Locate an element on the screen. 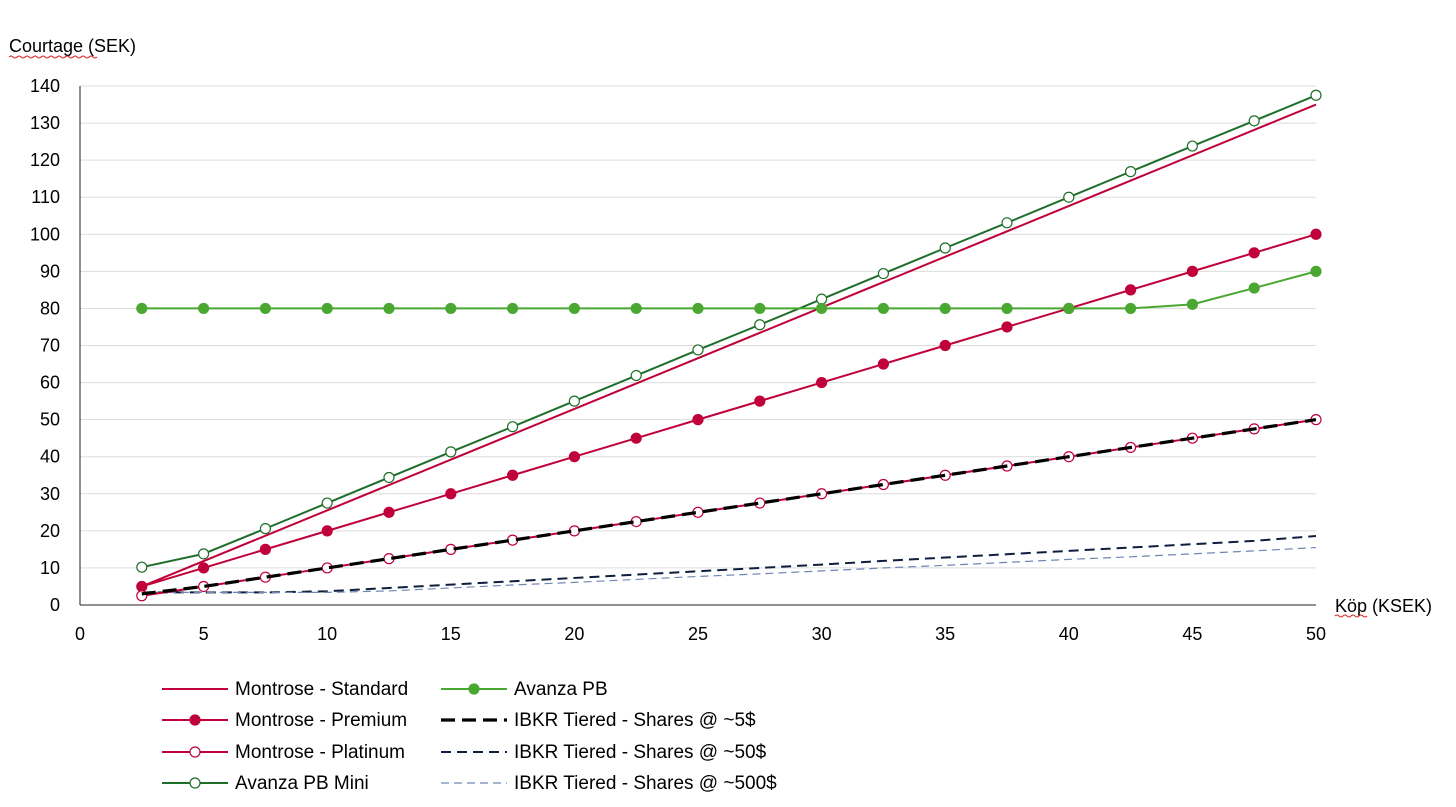 This screenshot has width=1456, height=807. legend-label: Avanza PB Mini is located at coordinates (302, 783).